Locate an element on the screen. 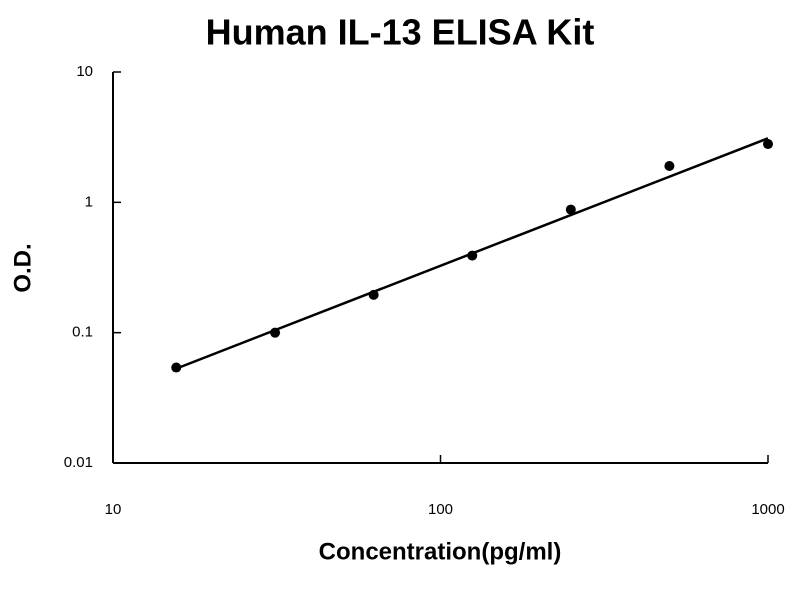  x-tick-label: 100 is located at coordinates (440, 509).